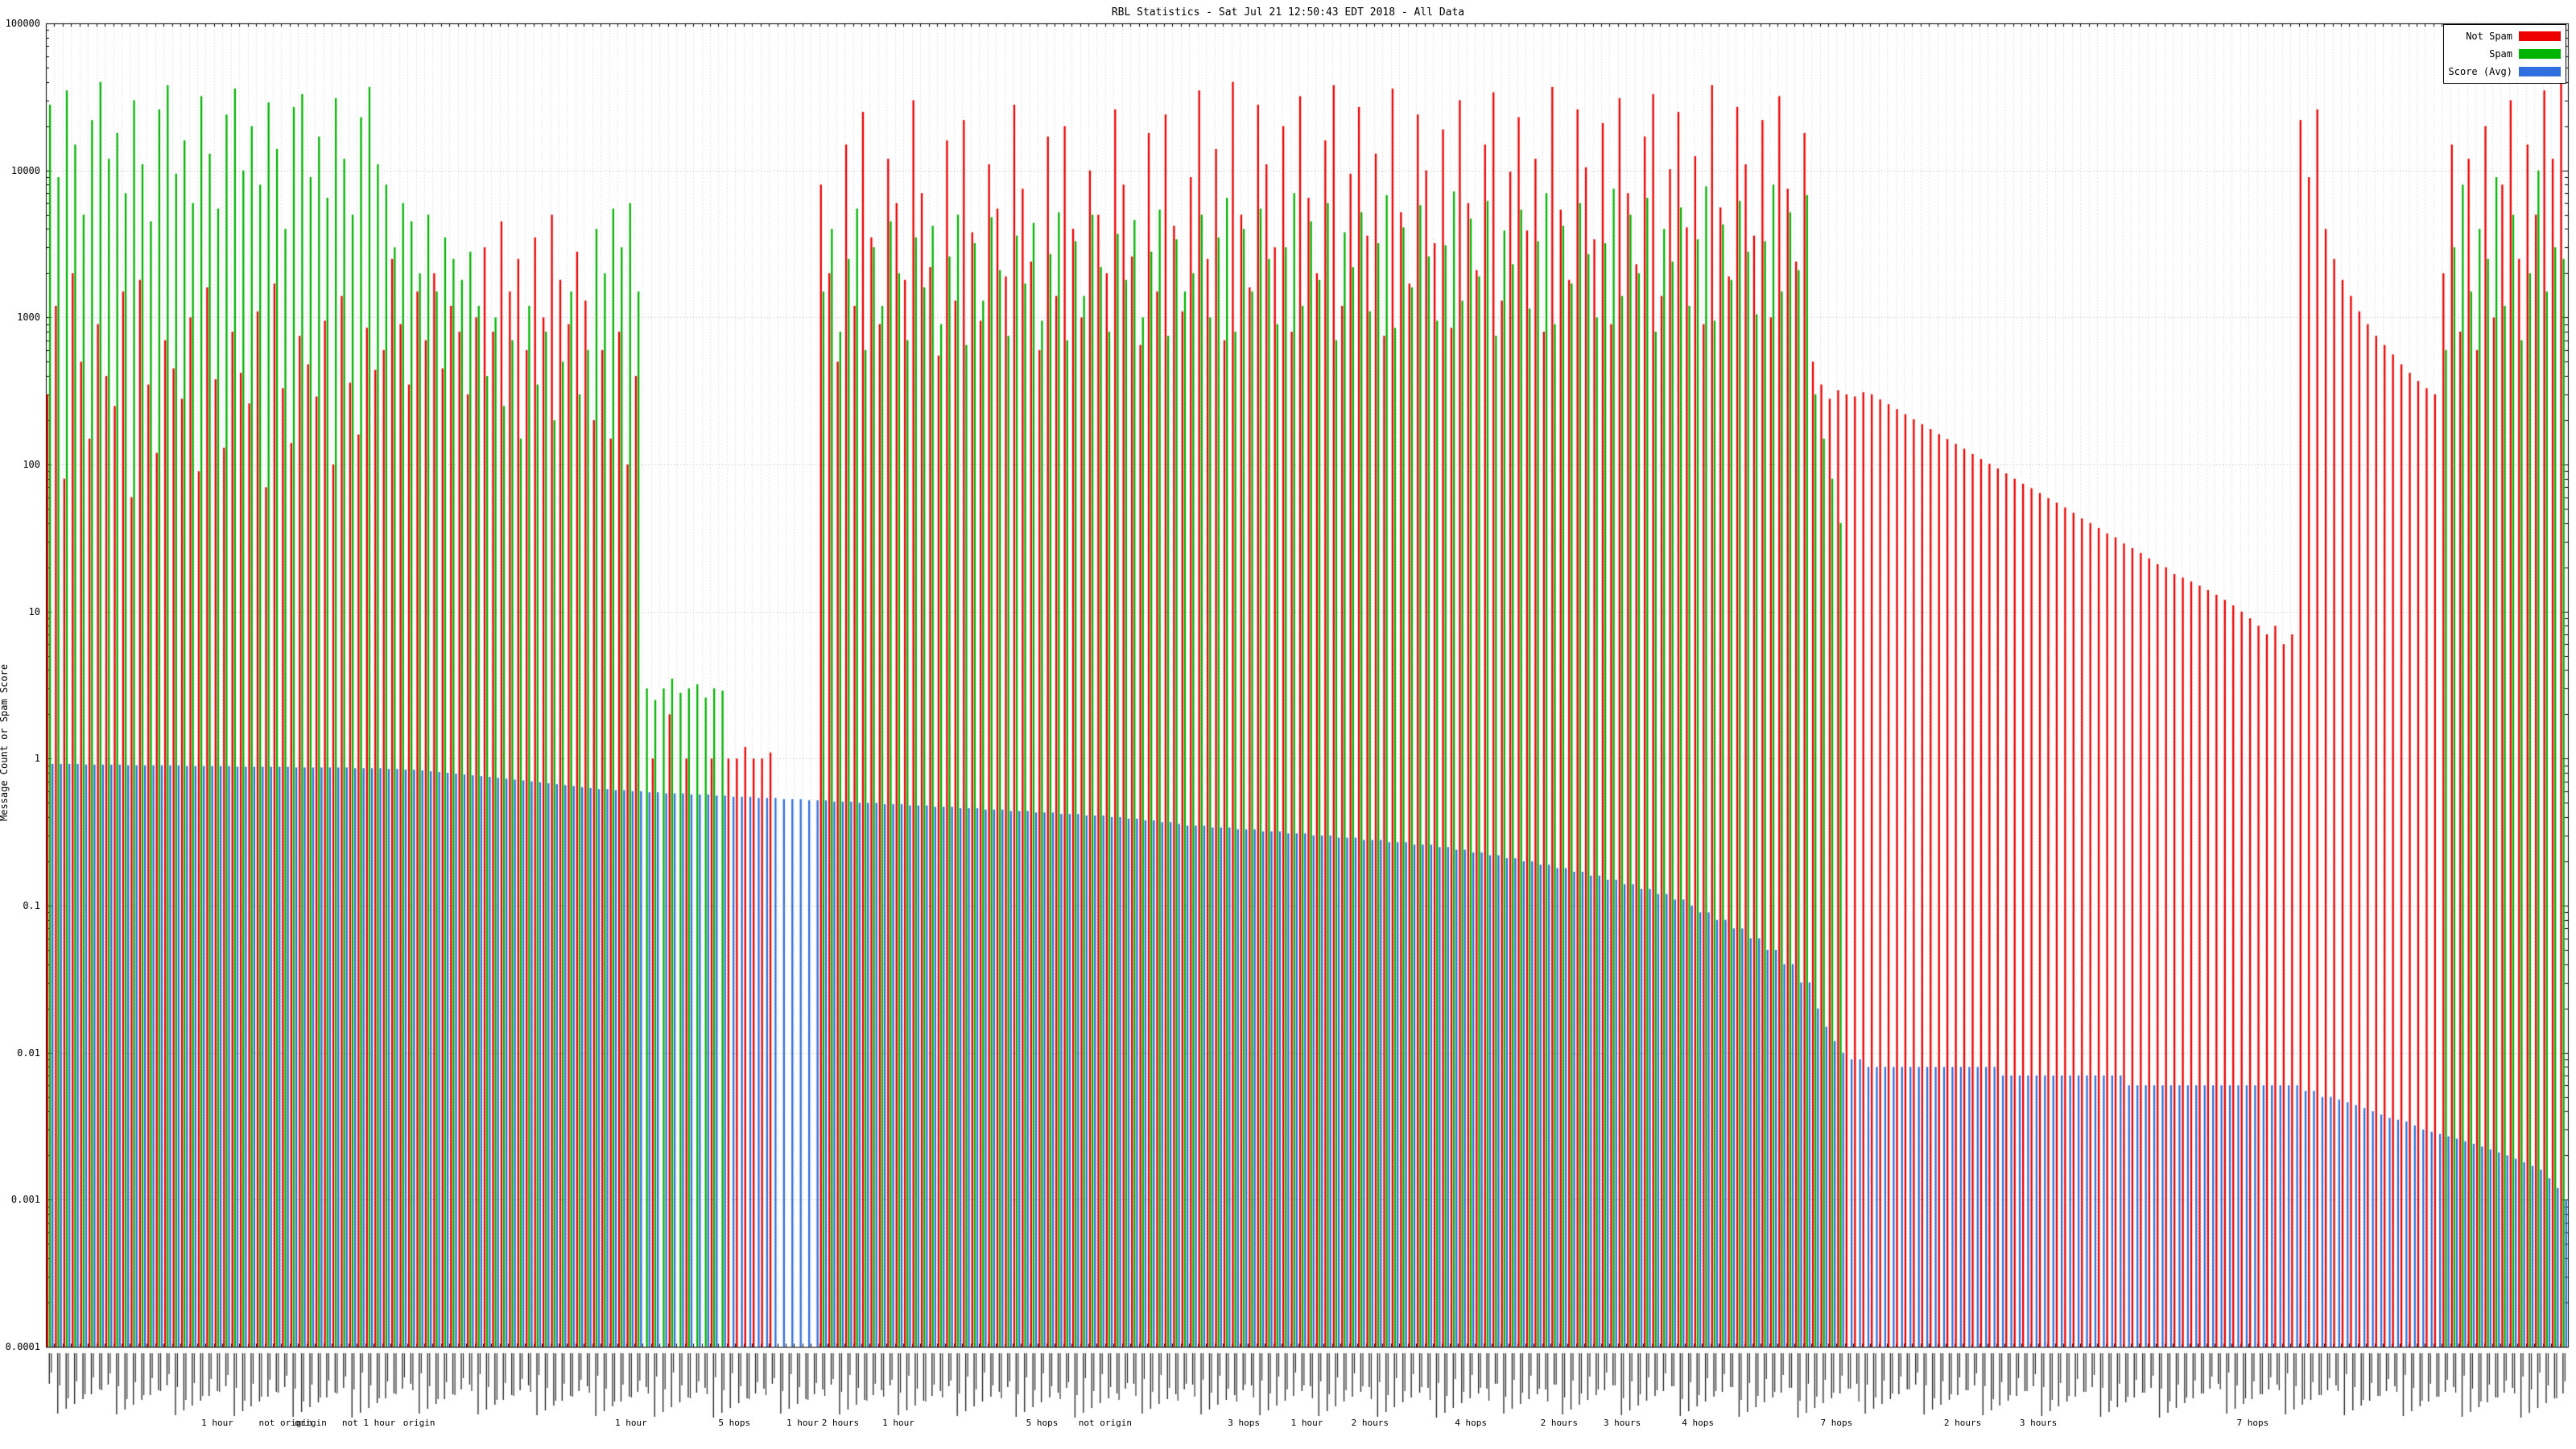 This screenshot has height=1449, width=2576. I want to click on x-group-label: 3 hops, so click(1244, 1423).